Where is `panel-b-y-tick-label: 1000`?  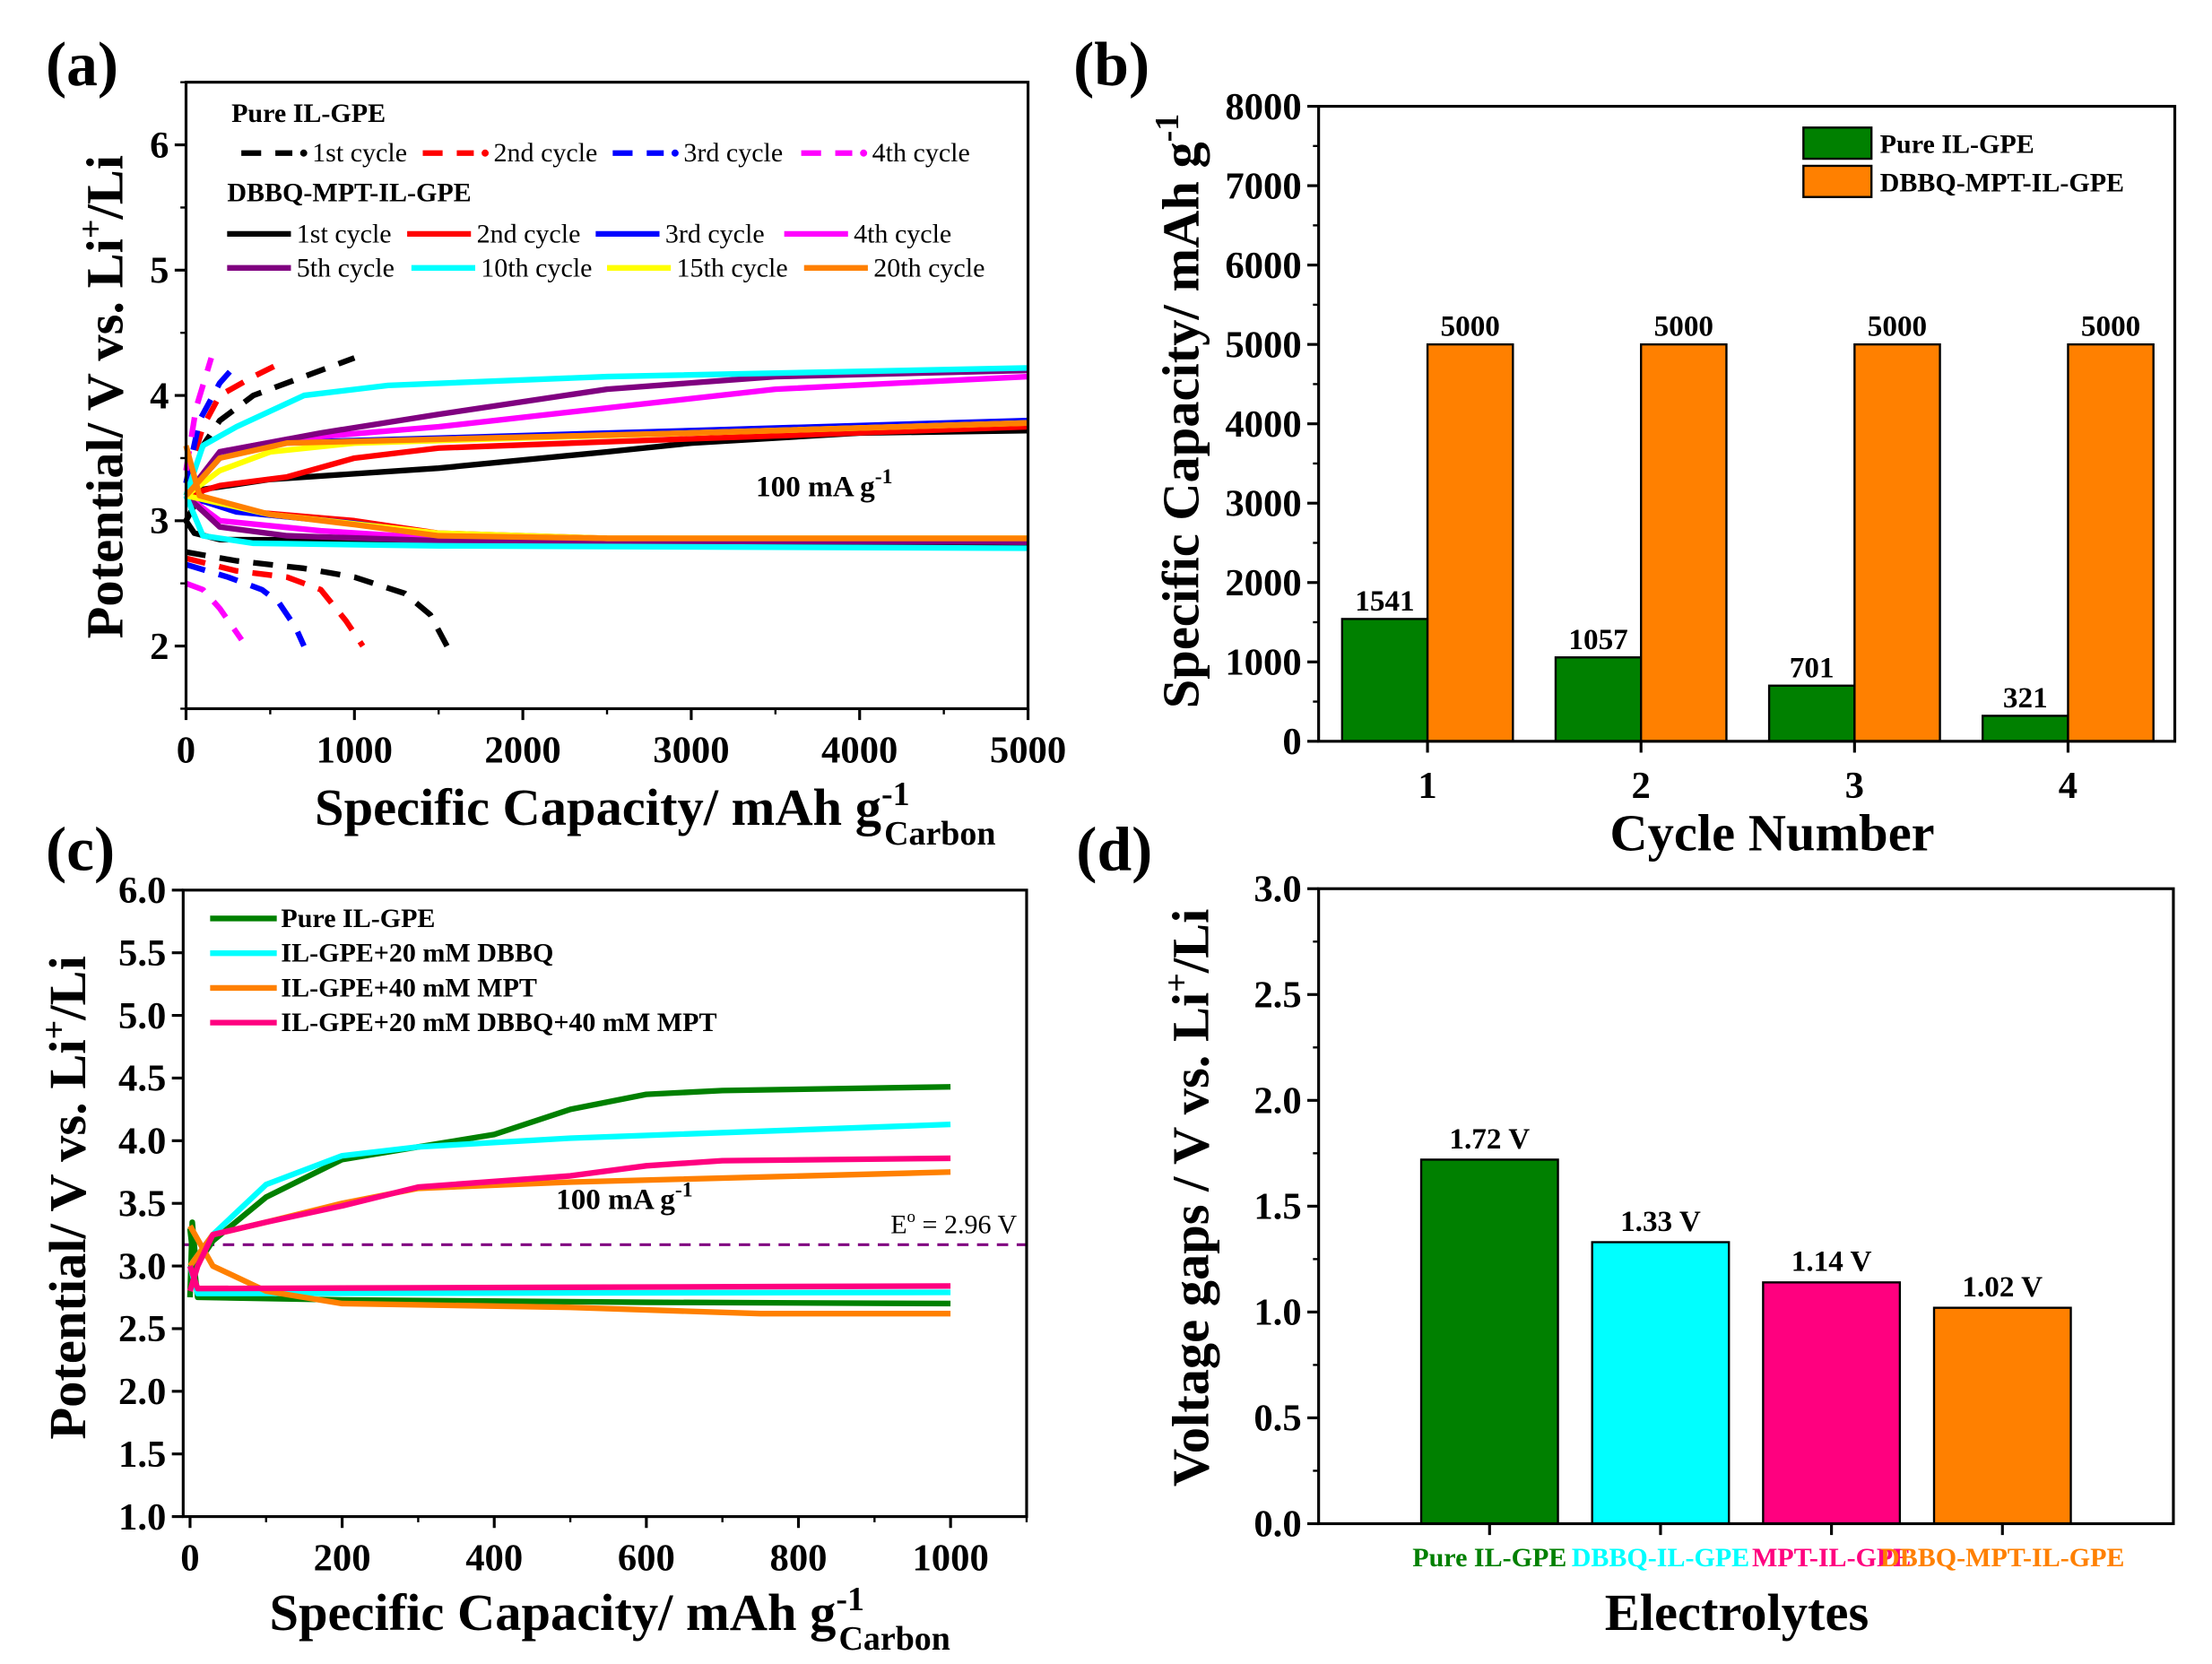
panel-b-y-tick-label: 1000 is located at coordinates (1263, 663).